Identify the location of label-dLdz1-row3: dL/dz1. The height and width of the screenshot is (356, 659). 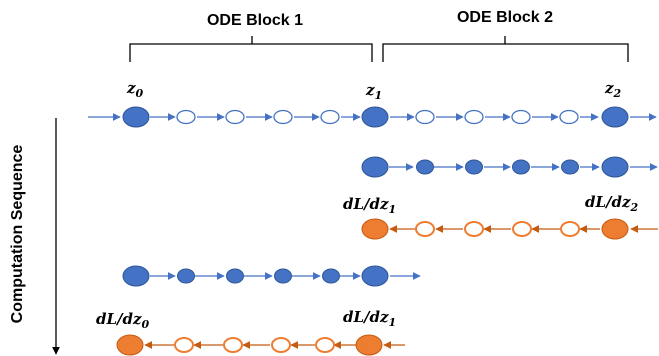
(369, 205).